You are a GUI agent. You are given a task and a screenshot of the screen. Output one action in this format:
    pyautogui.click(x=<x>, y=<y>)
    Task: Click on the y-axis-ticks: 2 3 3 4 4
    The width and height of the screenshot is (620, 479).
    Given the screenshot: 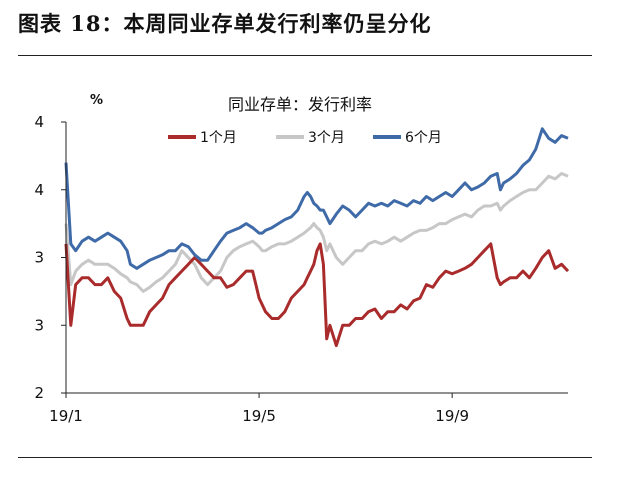 What is the action you would take?
    pyautogui.click(x=50, y=257)
    